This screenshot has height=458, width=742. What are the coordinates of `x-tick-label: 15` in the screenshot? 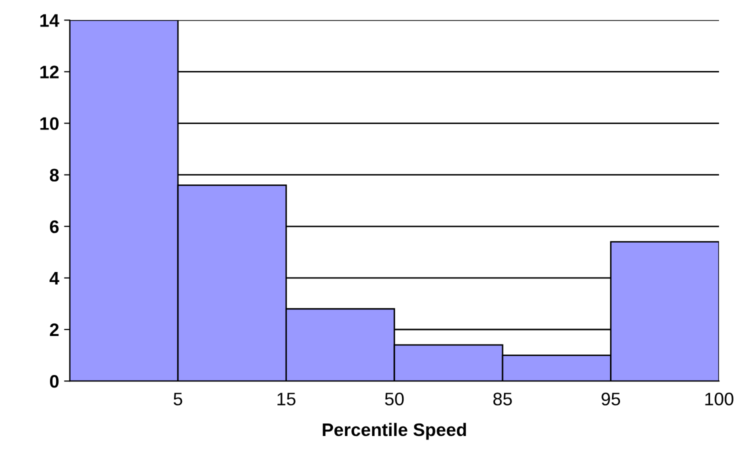 It's located at (287, 399).